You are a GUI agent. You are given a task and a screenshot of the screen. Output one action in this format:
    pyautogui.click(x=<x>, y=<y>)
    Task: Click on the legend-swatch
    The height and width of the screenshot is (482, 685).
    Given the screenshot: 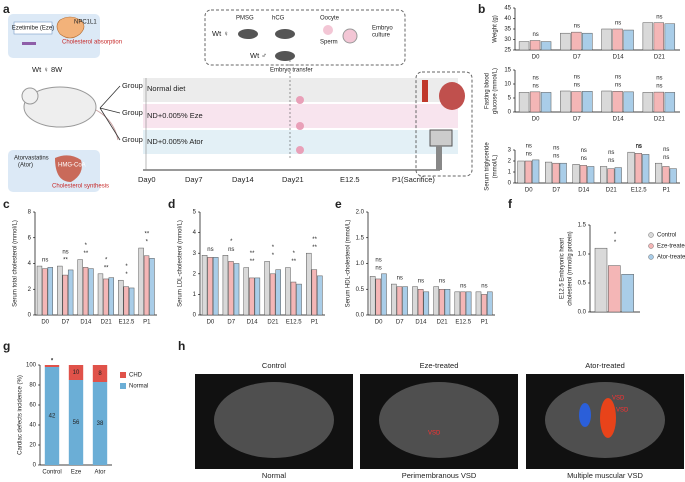 What is the action you would take?
    pyautogui.click(x=123, y=386)
    